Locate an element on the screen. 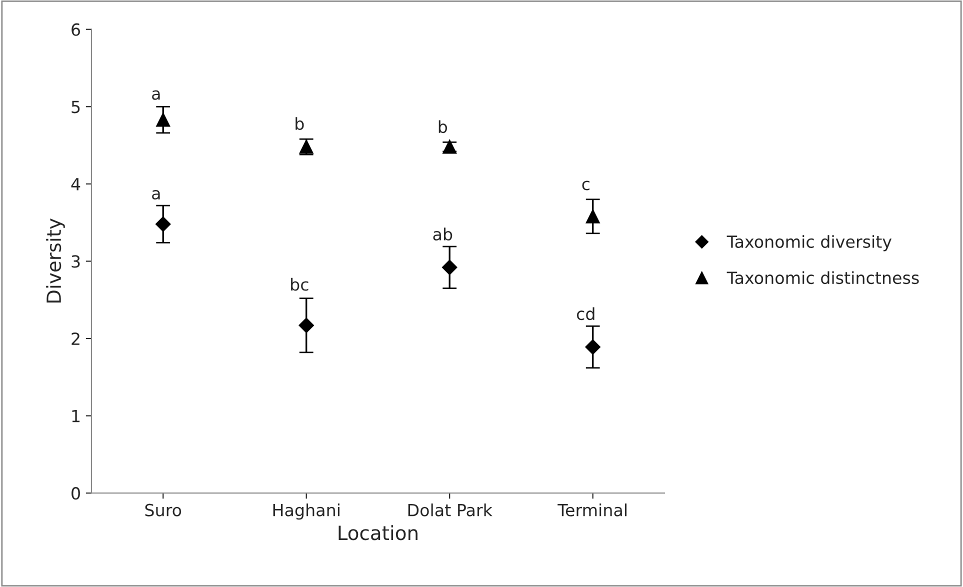 Image resolution: width=963 pixels, height=587 pixels. y-tick-label: 0 is located at coordinates (76, 493).